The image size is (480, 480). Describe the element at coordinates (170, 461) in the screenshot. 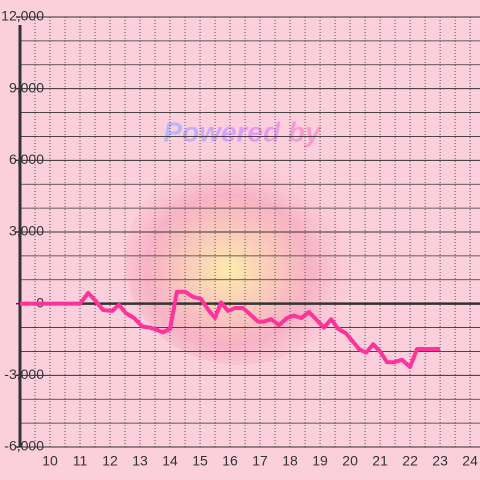

I see `x-tick-label: 14` at that location.